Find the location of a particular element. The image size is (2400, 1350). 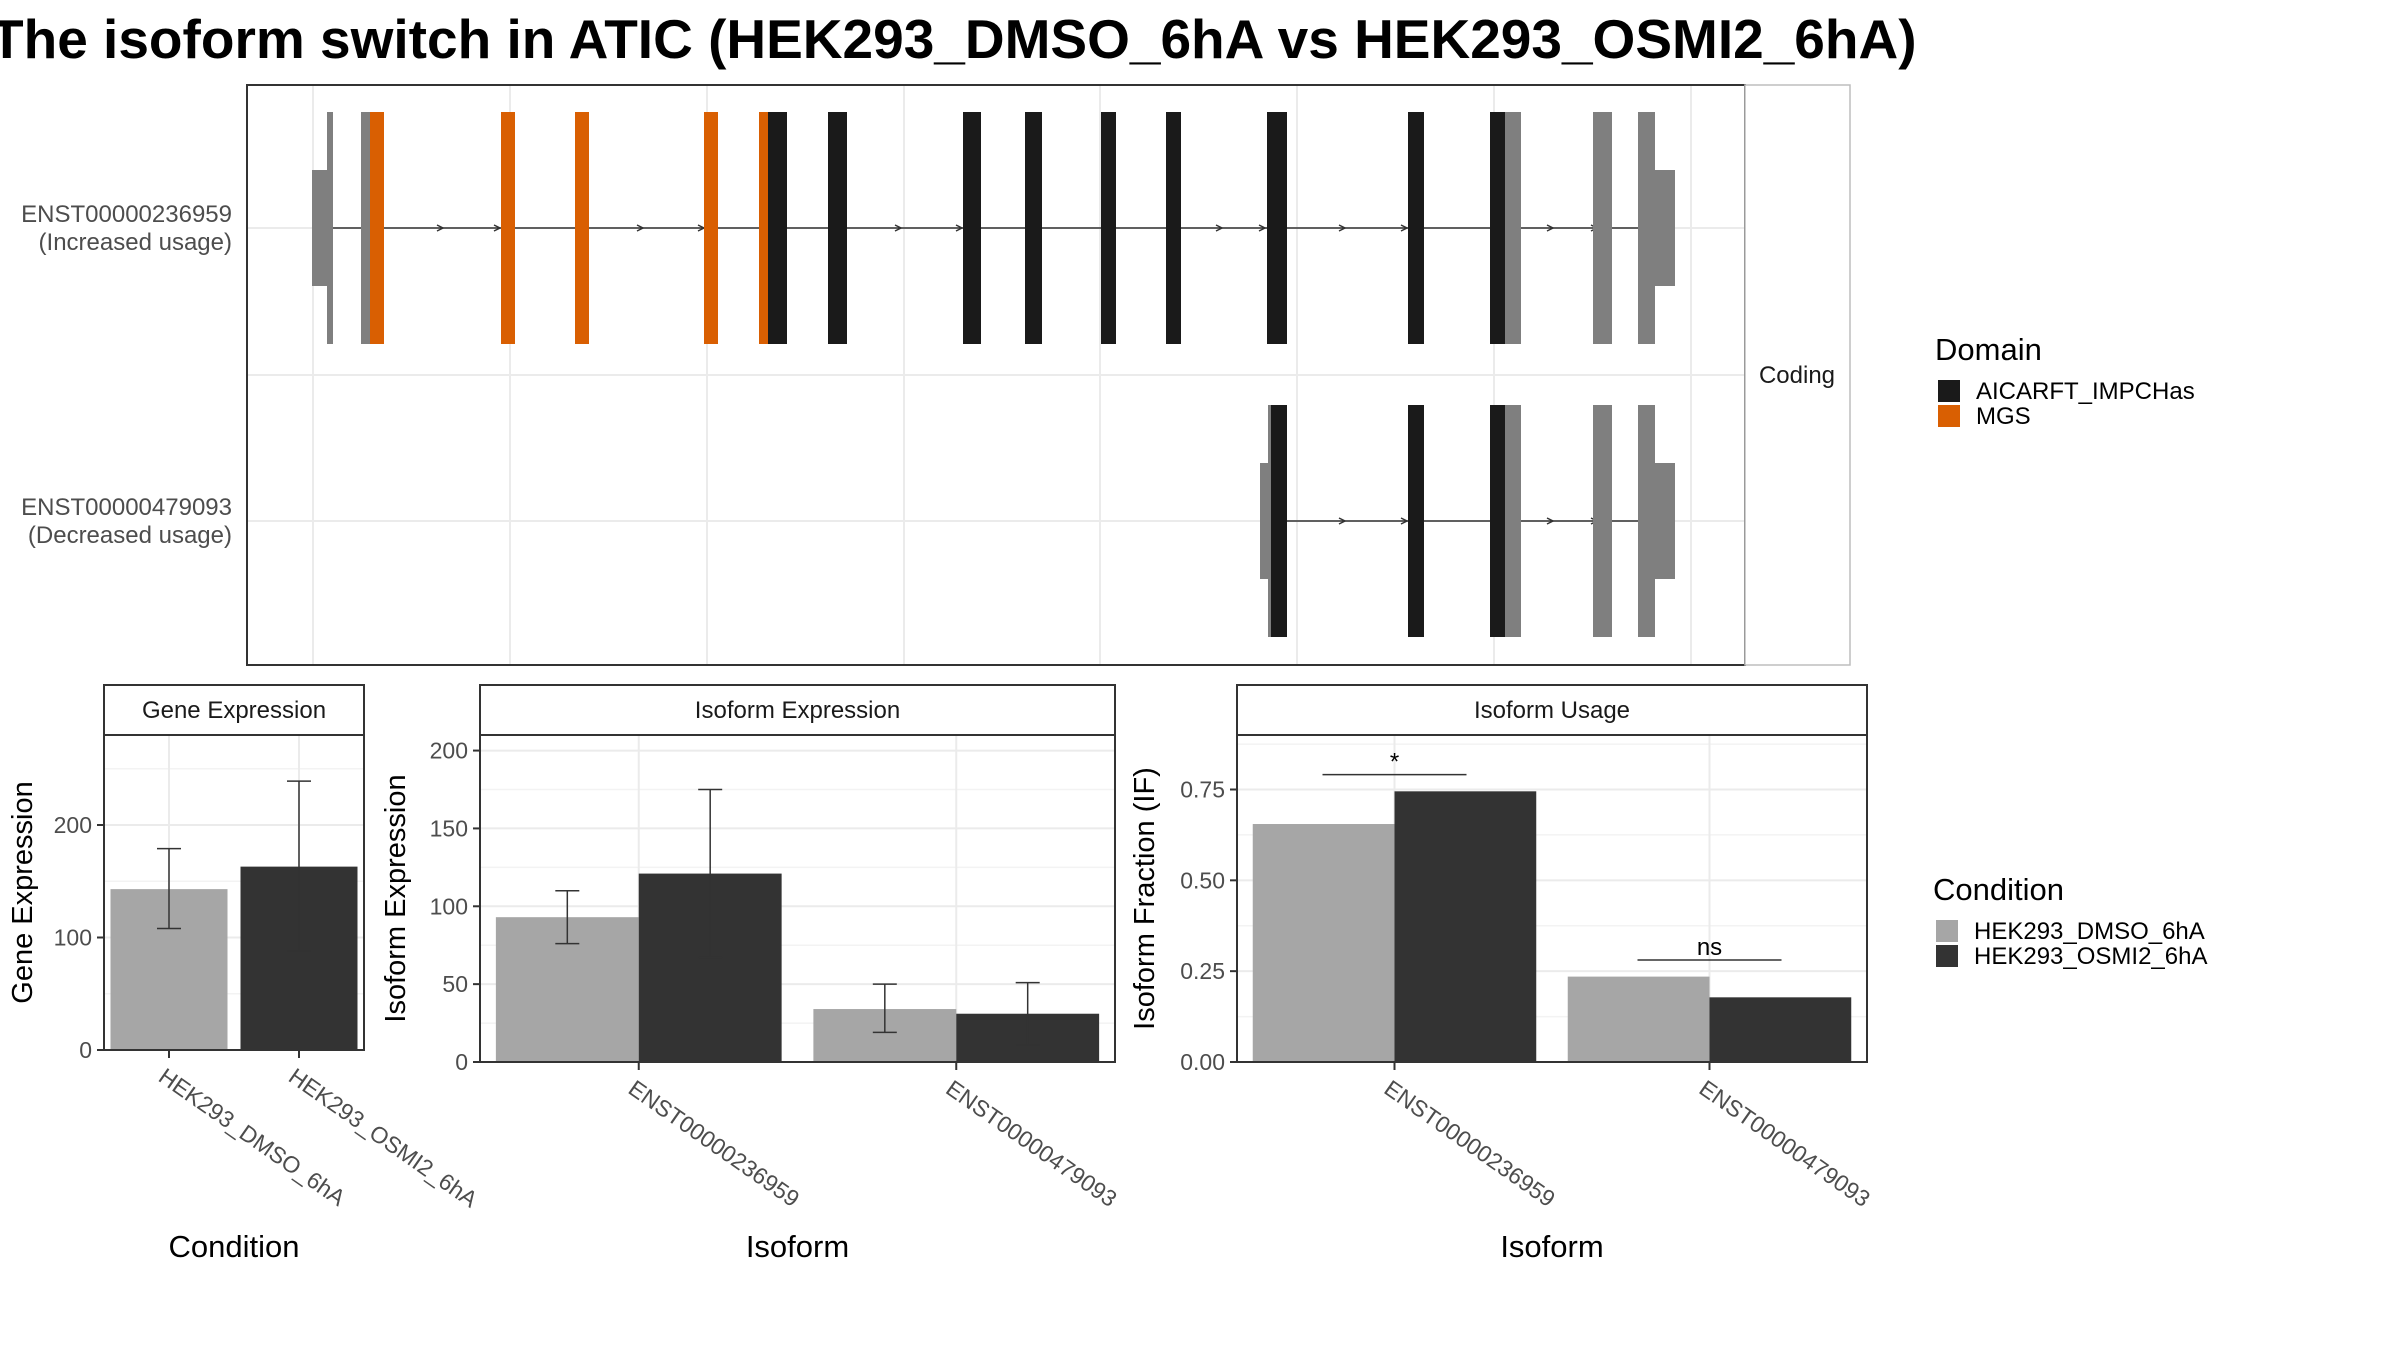

panel-strip-title: Gene Expression is located at coordinates (234, 710).